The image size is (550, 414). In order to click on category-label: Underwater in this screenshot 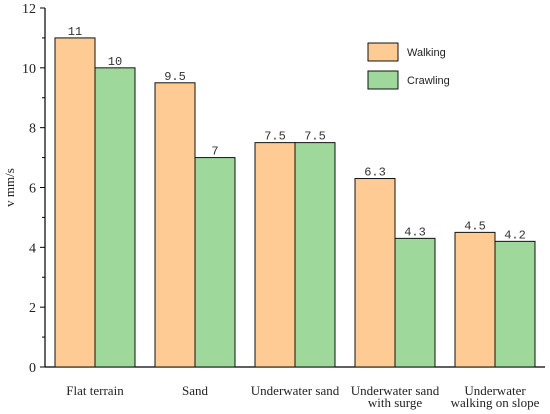, I will do `click(495, 390)`.